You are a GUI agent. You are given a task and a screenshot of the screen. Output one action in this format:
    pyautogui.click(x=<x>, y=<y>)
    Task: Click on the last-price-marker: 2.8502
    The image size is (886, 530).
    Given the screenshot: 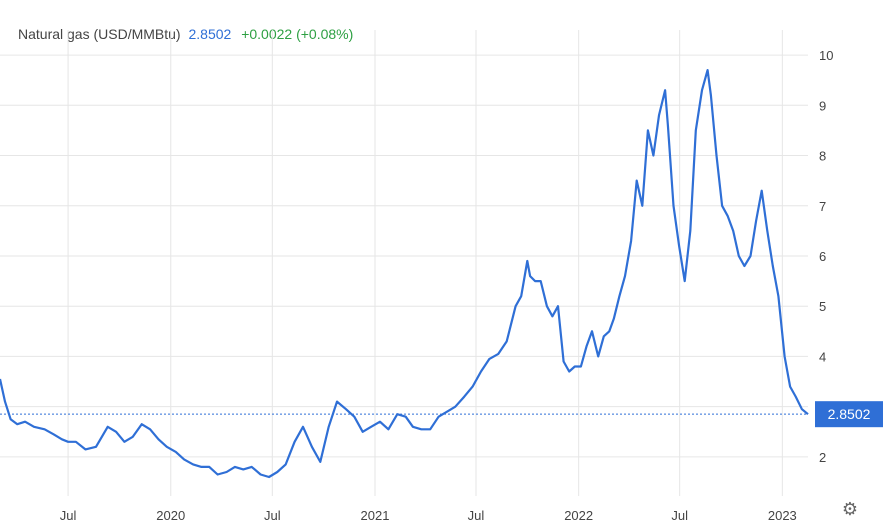 What is the action you would take?
    pyautogui.click(x=441, y=414)
    